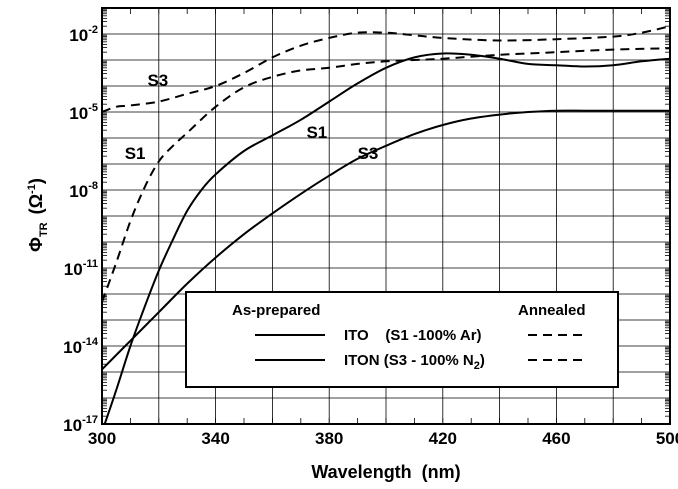  What do you see at coordinates (385, 472) in the screenshot?
I see `x-axis-title: Wavelength (nm)` at bounding box center [385, 472].